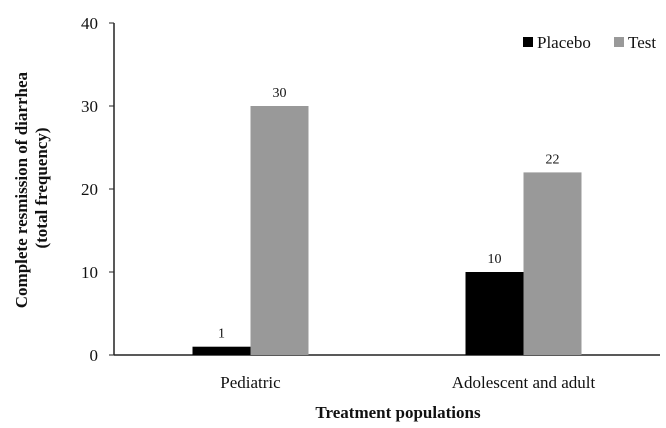 This screenshot has height=428, width=666. I want to click on legend-swatch-test, so click(619, 42).